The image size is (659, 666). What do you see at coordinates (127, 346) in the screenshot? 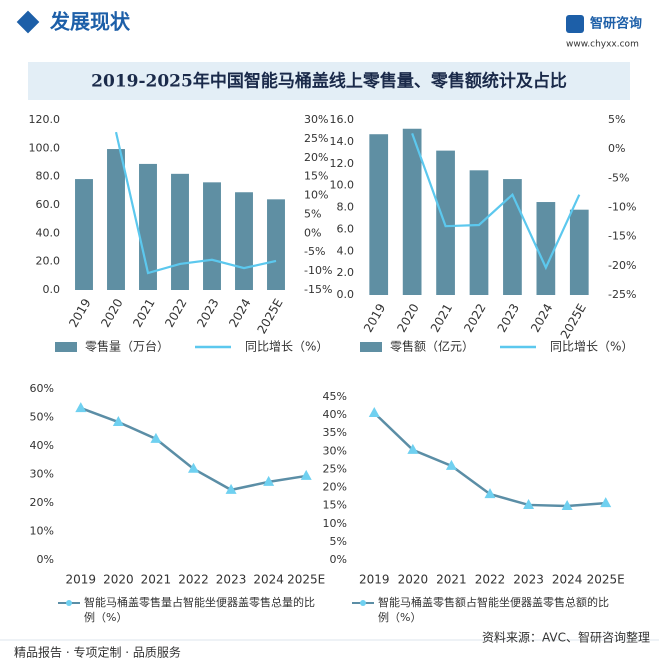
I see `legend-label: 零售量（万台）` at bounding box center [127, 346].